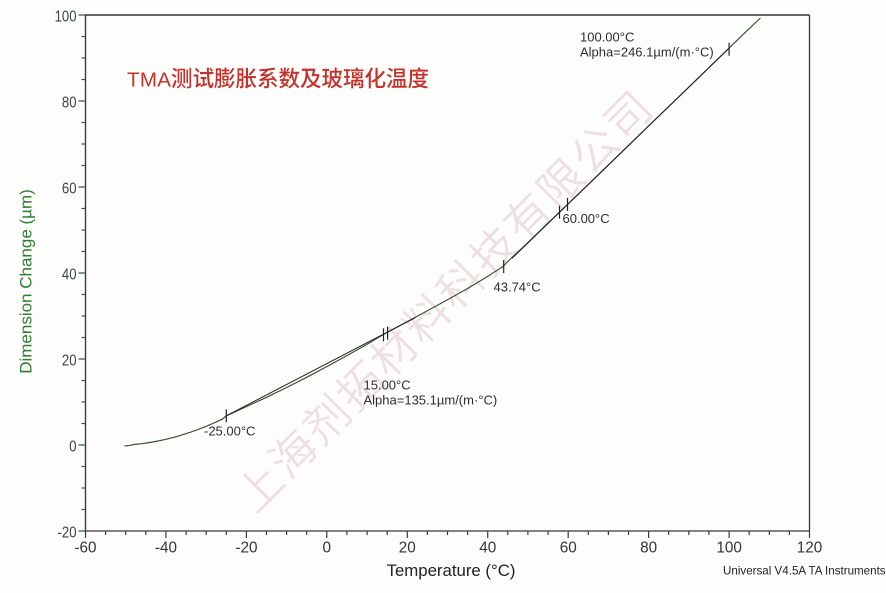 Image resolution: width=886 pixels, height=593 pixels. Describe the element at coordinates (149, 80) in the screenshot. I see `svg-text: TMA` at that location.